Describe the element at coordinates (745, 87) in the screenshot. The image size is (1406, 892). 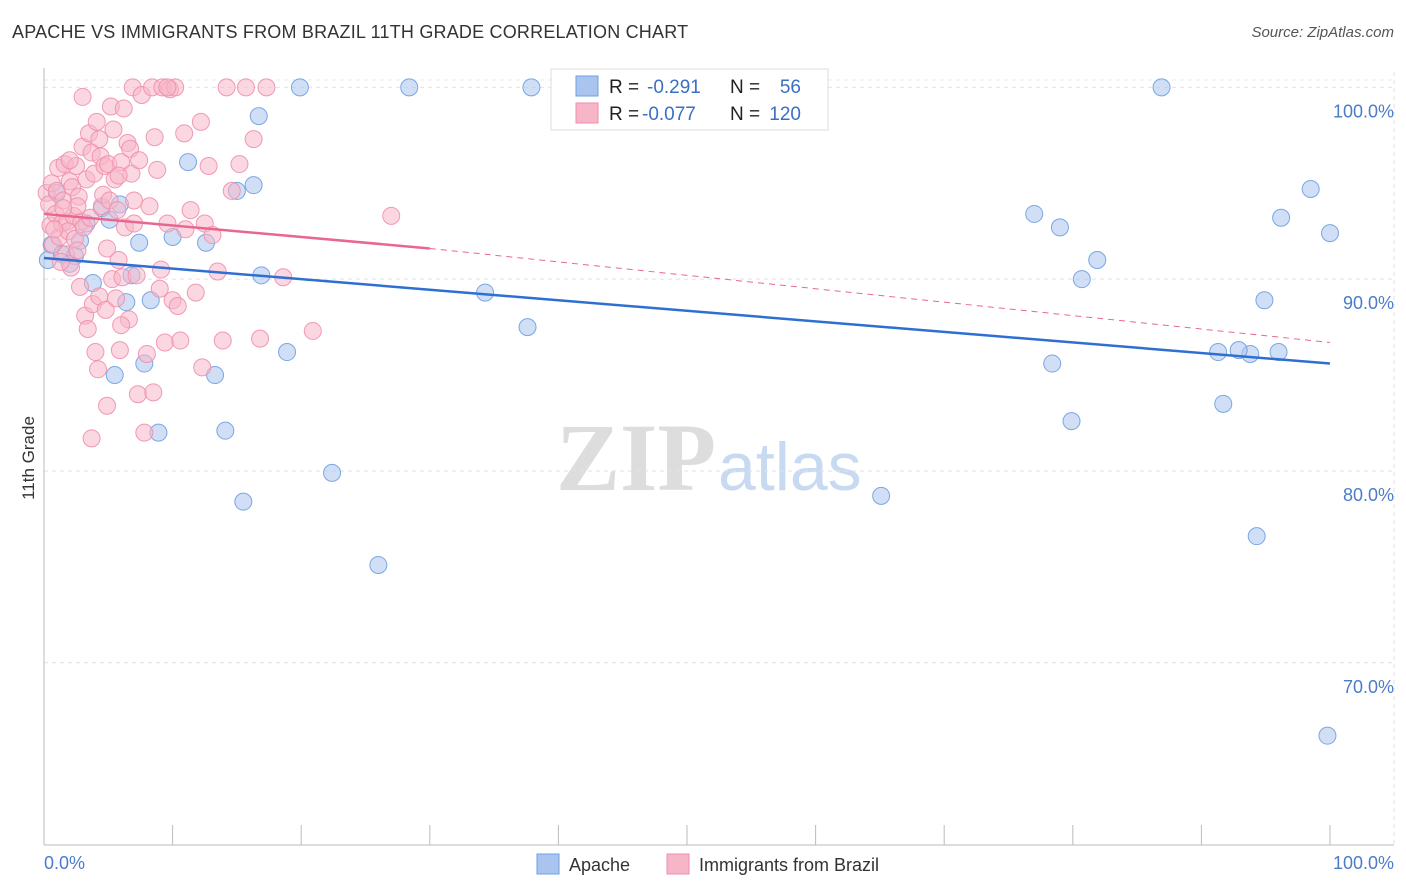
I see `legend-n-label-apache: N =` at that location.